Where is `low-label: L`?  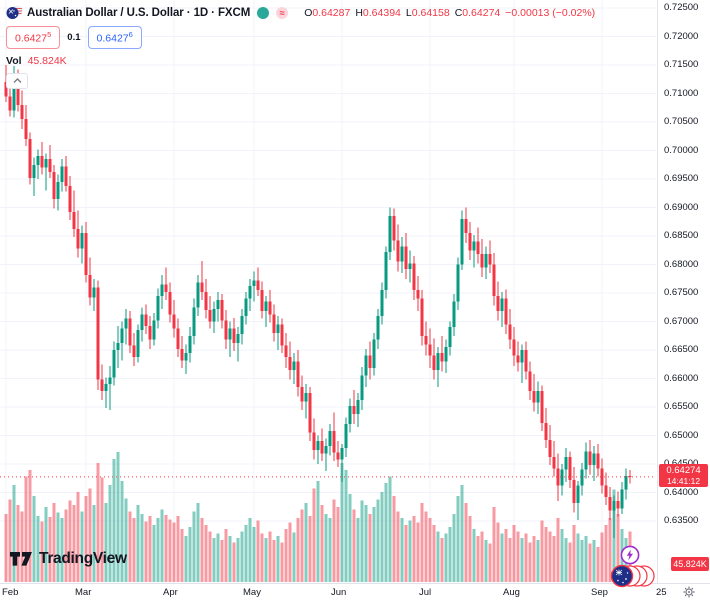 low-label: L is located at coordinates (408, 12).